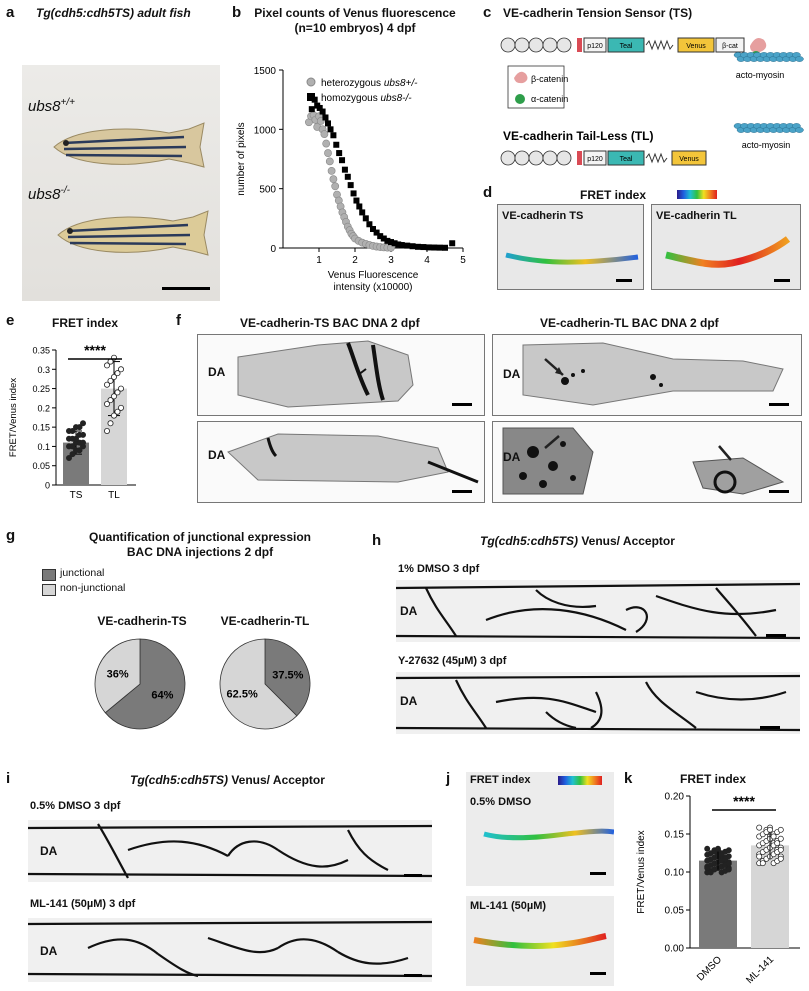 Image resolution: width=809 pixels, height=991 pixels. Describe the element at coordinates (641, 871) in the screenshot. I see `y-axis-label: FRET/Venus index` at that location.